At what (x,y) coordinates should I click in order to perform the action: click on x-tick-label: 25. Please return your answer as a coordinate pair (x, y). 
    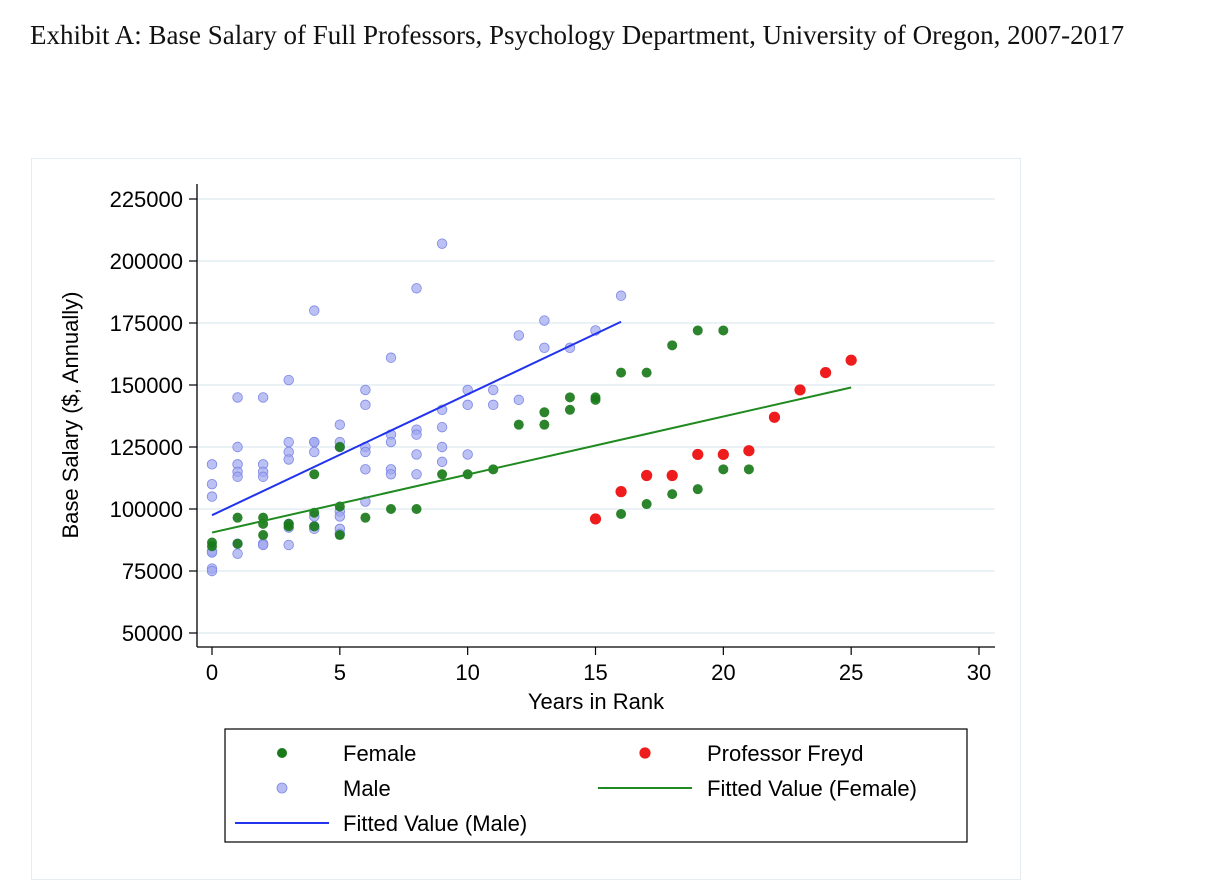
    Looking at the image, I should click on (851, 672).